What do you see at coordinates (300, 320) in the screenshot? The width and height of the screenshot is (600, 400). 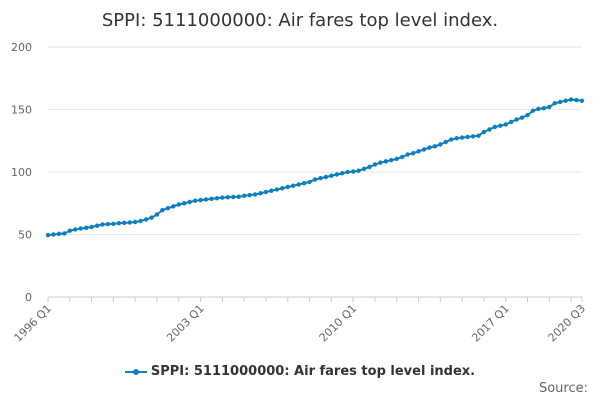 I see `x-axis: 1996 Q1 2003 Q1 2010 Q1 2017 Q1 2020 Q3` at bounding box center [300, 320].